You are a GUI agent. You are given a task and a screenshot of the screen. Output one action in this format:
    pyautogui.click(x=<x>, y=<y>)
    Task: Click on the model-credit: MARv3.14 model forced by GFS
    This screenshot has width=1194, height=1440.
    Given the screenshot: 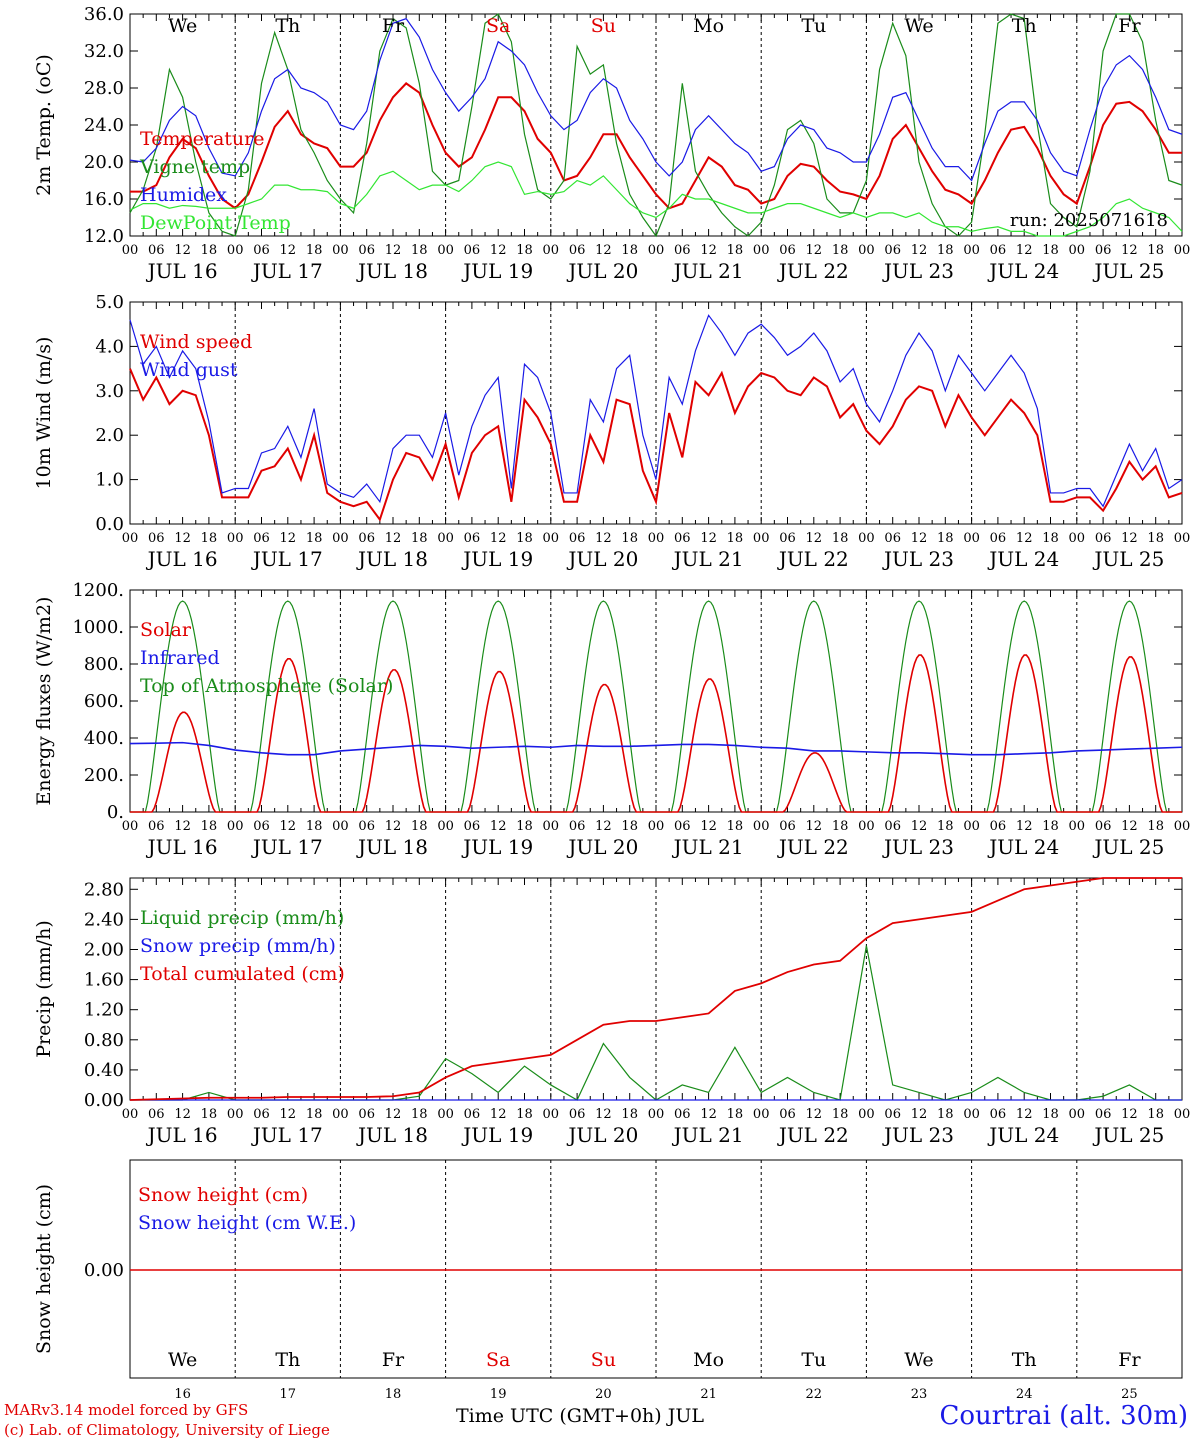 What is the action you would take?
    pyautogui.click(x=126, y=1410)
    